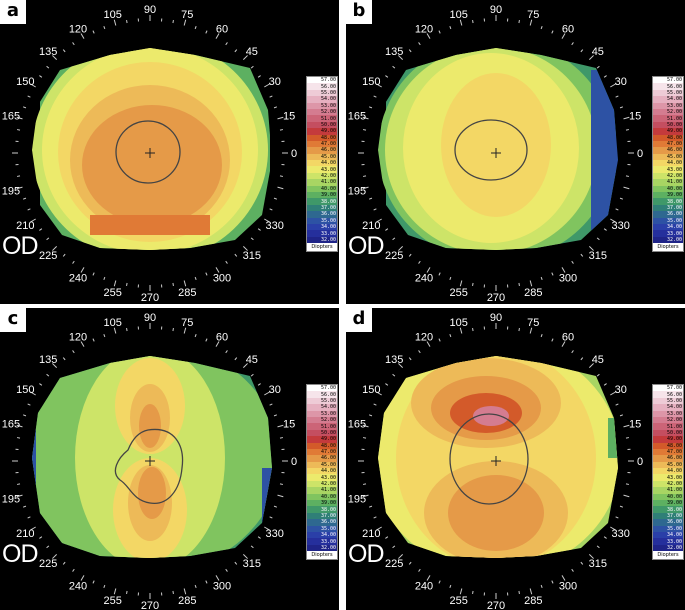 Image resolution: width=685 pixels, height=610 pixels. I want to click on panel-letter: d, so click(359, 320).